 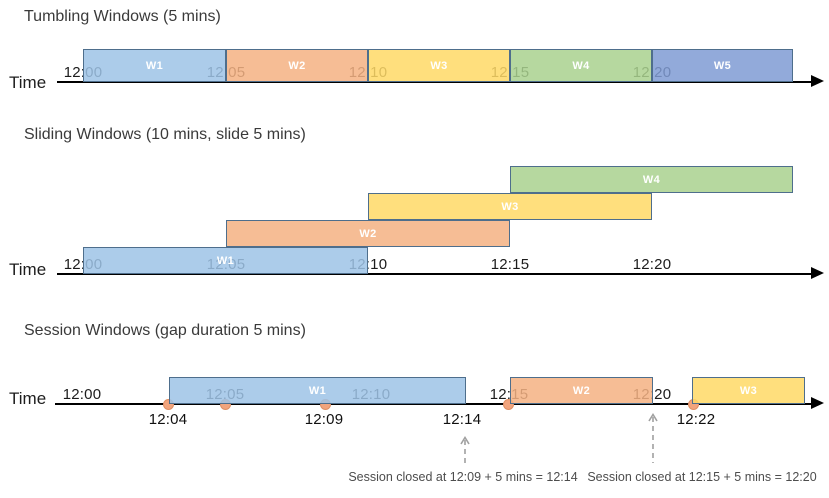 What do you see at coordinates (696, 419) in the screenshot?
I see `event-time-label: 12:22` at bounding box center [696, 419].